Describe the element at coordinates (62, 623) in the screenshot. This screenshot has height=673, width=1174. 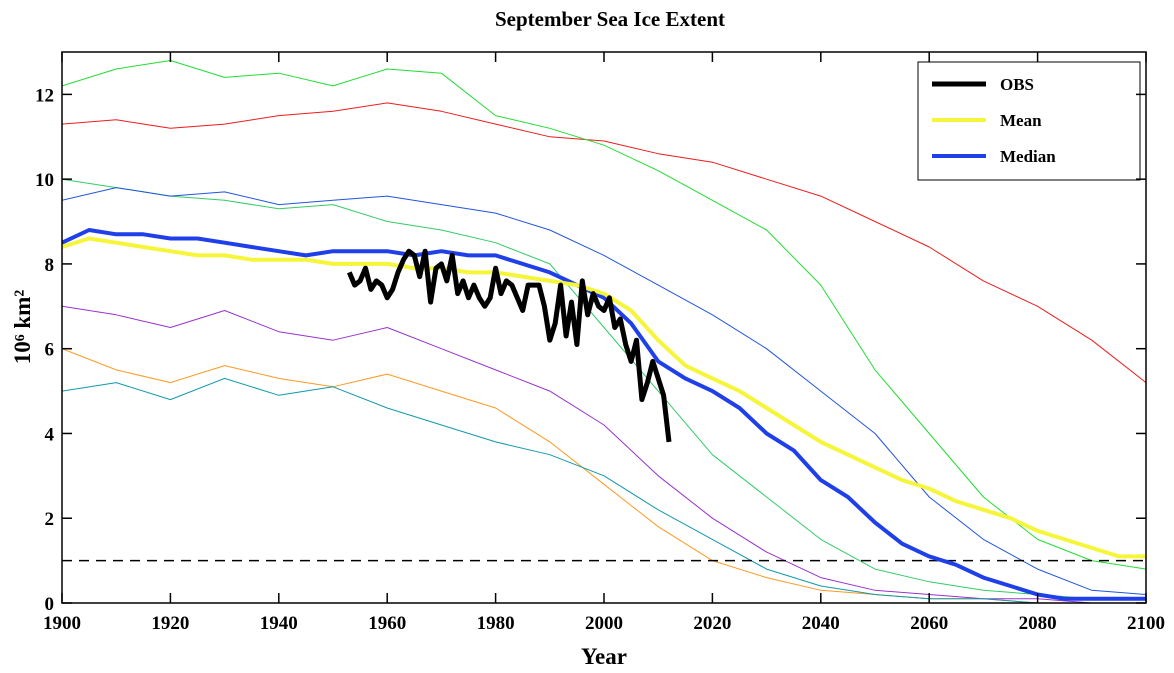
I see `x-tick-label: 1900` at that location.